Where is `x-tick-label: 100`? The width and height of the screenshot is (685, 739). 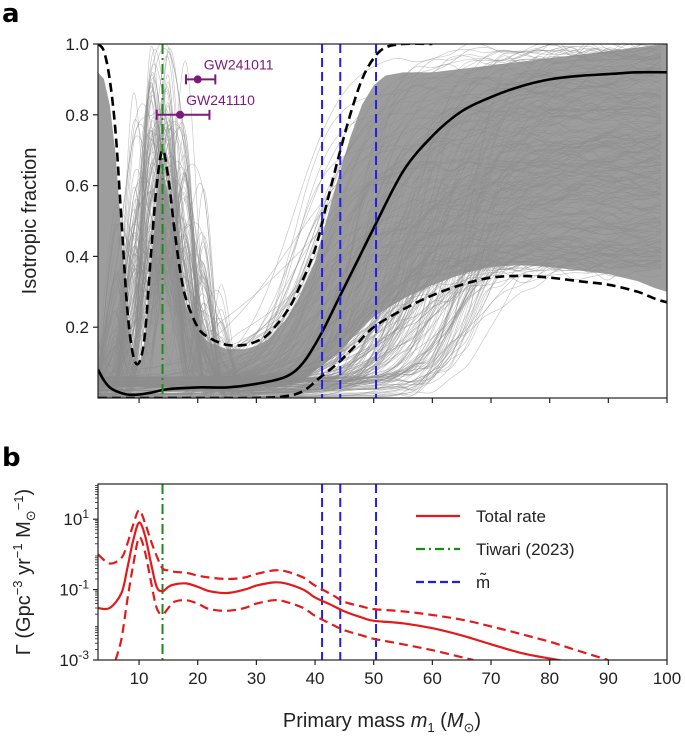 x-tick-label: 100 is located at coordinates (667, 678).